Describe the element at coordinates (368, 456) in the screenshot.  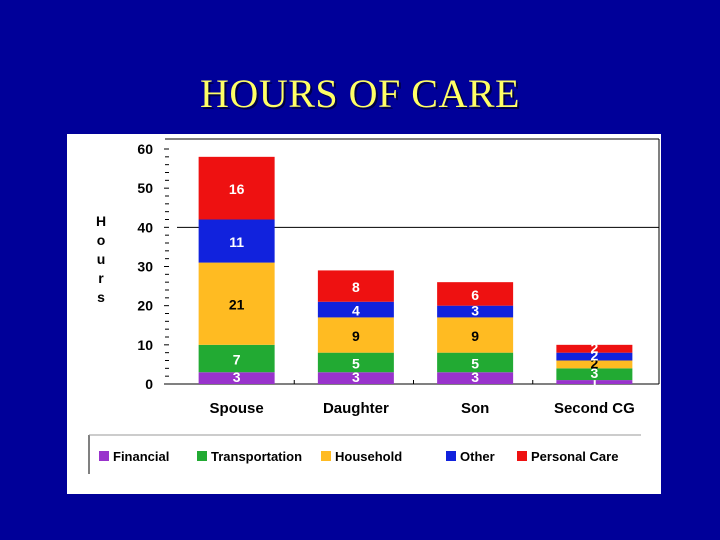
I see `legend-label-household: Household` at that location.